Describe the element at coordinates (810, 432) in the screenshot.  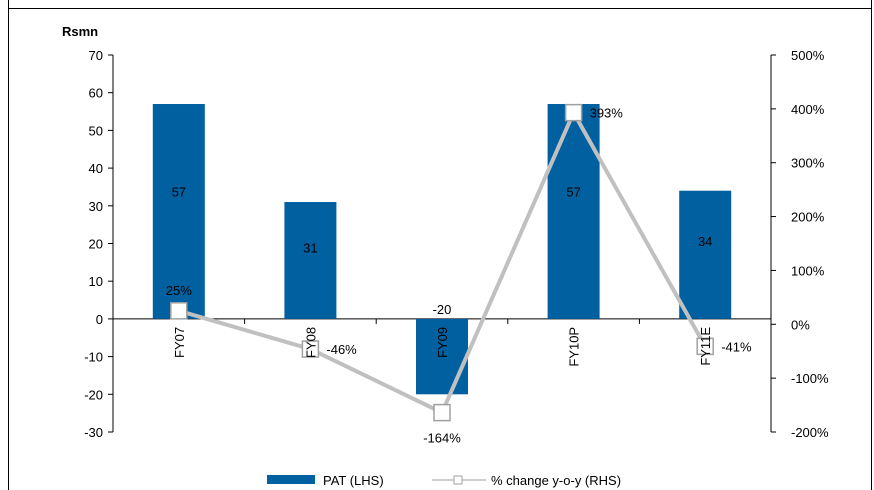
I see `right-axis-tick-label: -200%` at that location.